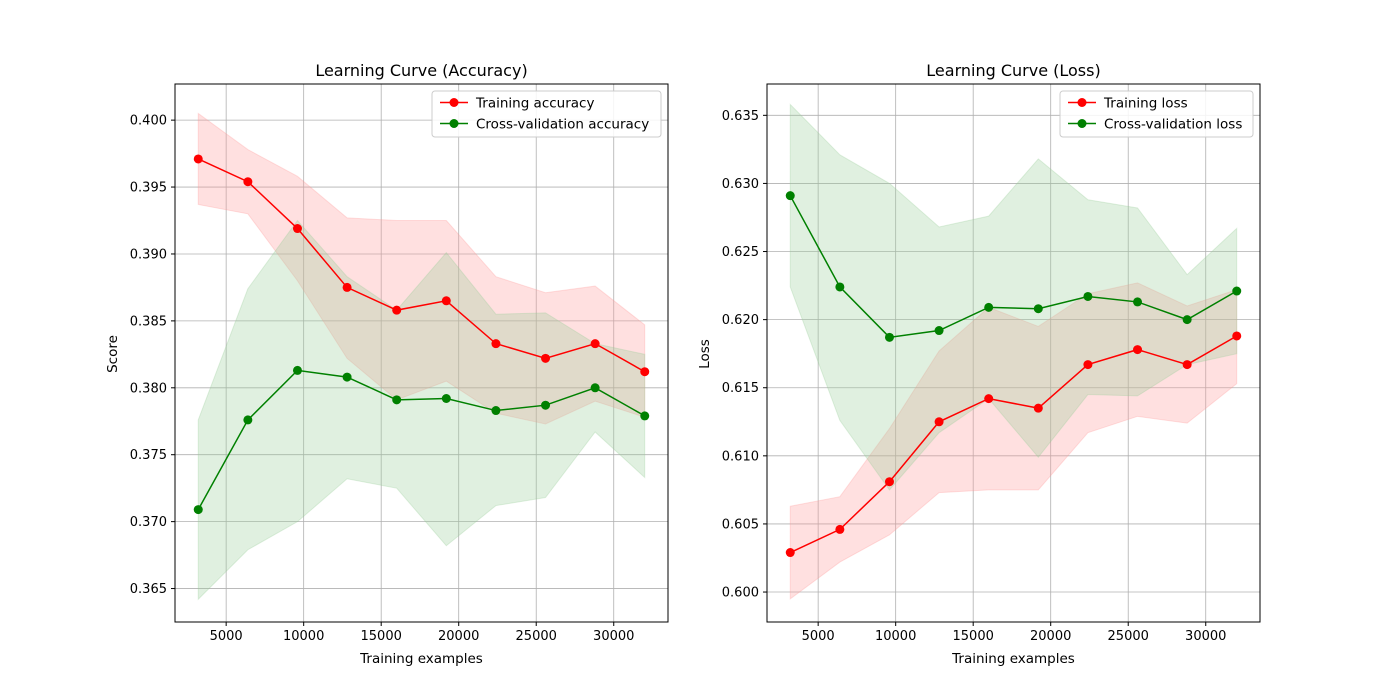 This screenshot has height=700, width=1400. Describe the element at coordinates (740, 593) in the screenshot. I see `y-tick-label: 0.600` at that location.